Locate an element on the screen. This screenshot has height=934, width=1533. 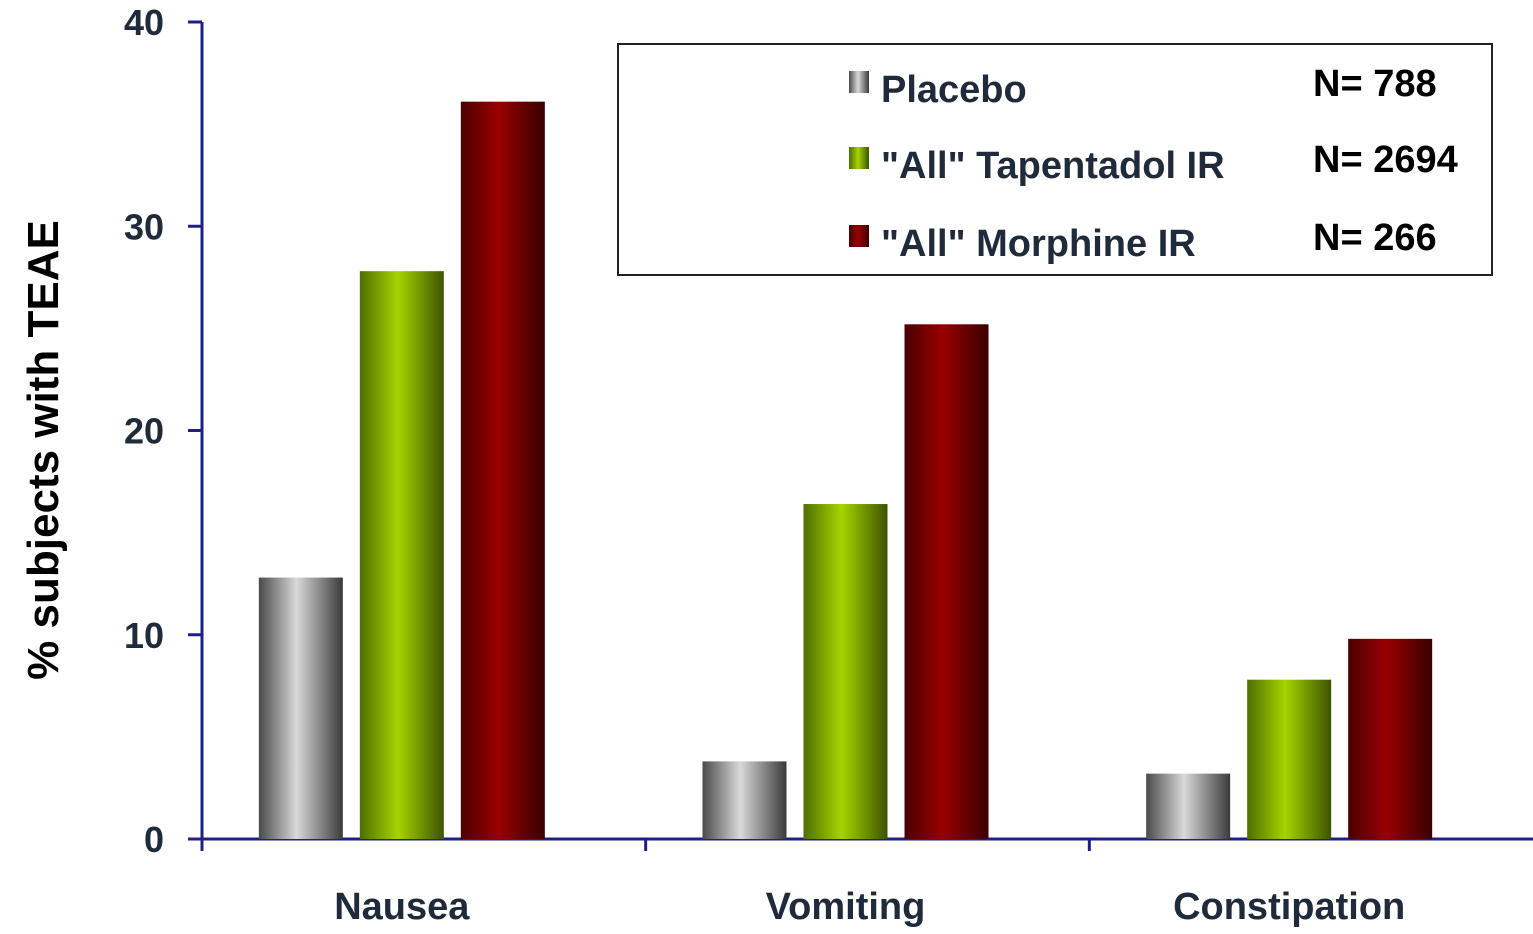
legend-box is located at coordinates (1055, 159).